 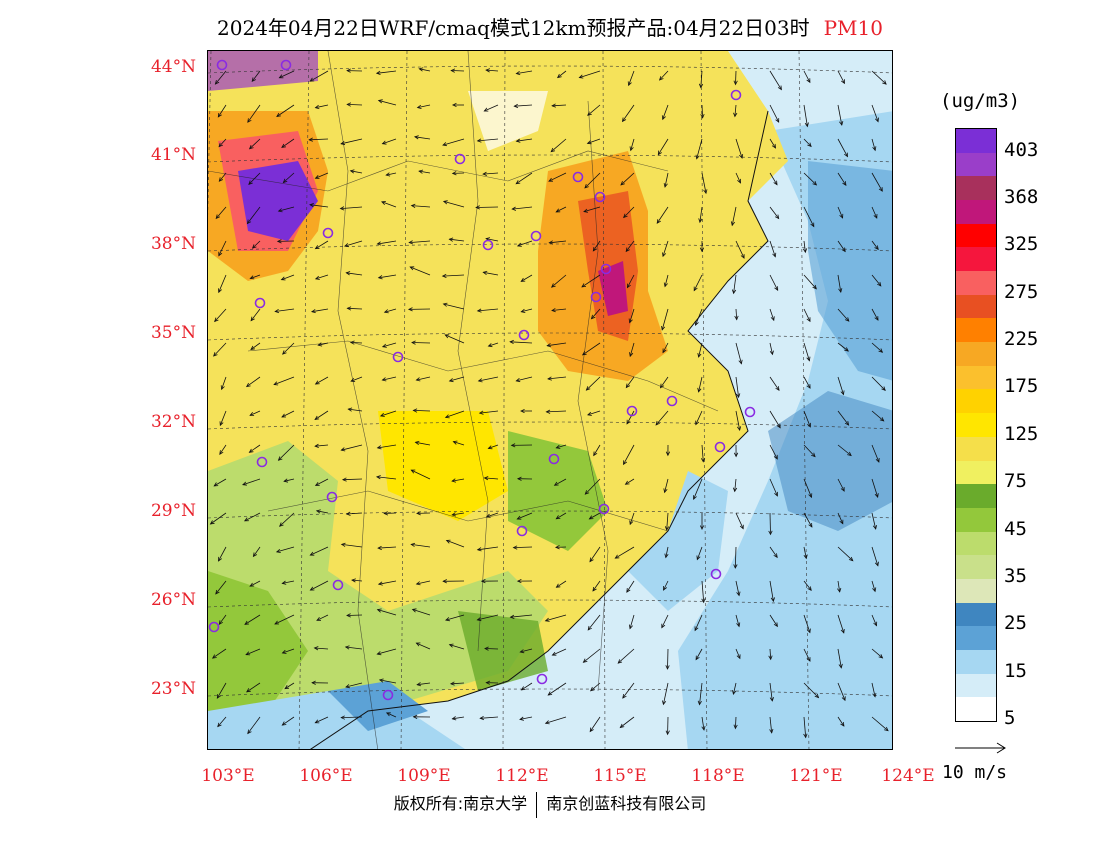 I want to click on lon-label-118: 118°E, so click(x=718, y=776).